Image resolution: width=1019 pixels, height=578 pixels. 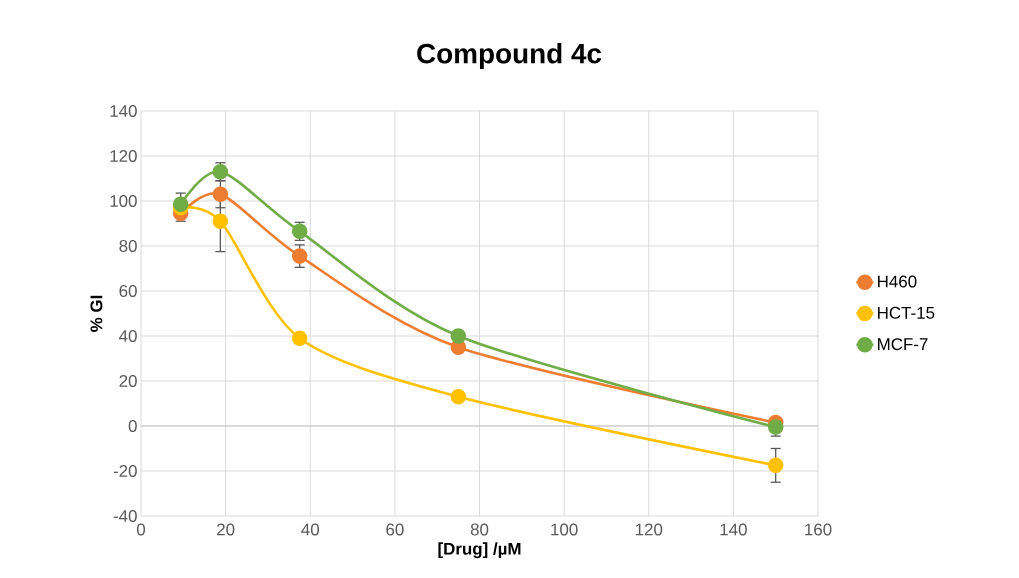 What do you see at coordinates (123, 155) in the screenshot?
I see `y-tick-label: 120` at bounding box center [123, 155].